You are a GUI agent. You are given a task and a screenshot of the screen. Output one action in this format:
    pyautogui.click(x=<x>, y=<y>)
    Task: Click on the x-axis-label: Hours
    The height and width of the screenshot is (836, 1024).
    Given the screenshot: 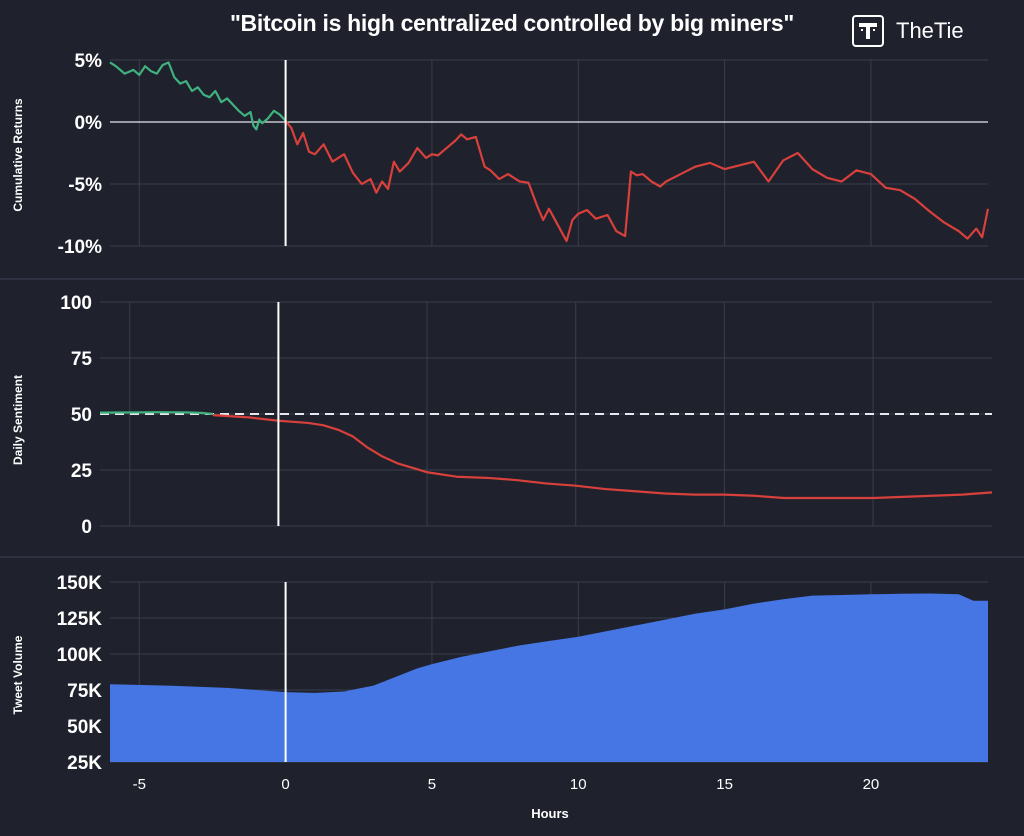 What is the action you would take?
    pyautogui.click(x=550, y=813)
    